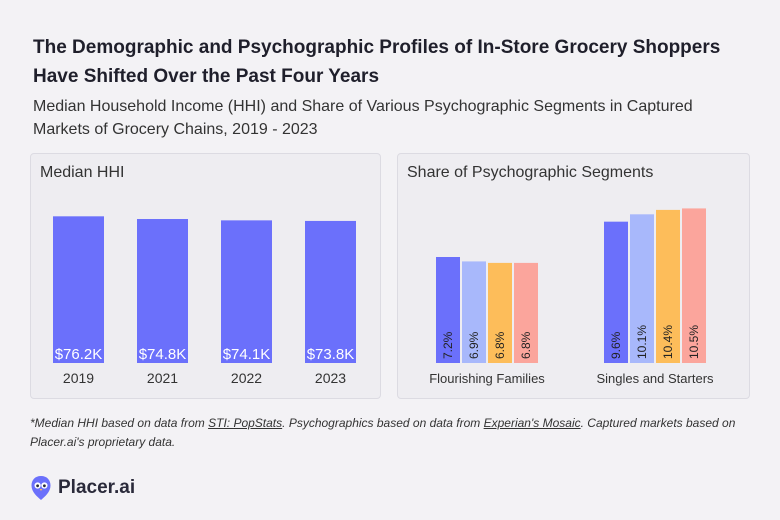 This screenshot has height=520, width=780. I want to click on mosaic-link: Experian's Mosaic, so click(532, 423).